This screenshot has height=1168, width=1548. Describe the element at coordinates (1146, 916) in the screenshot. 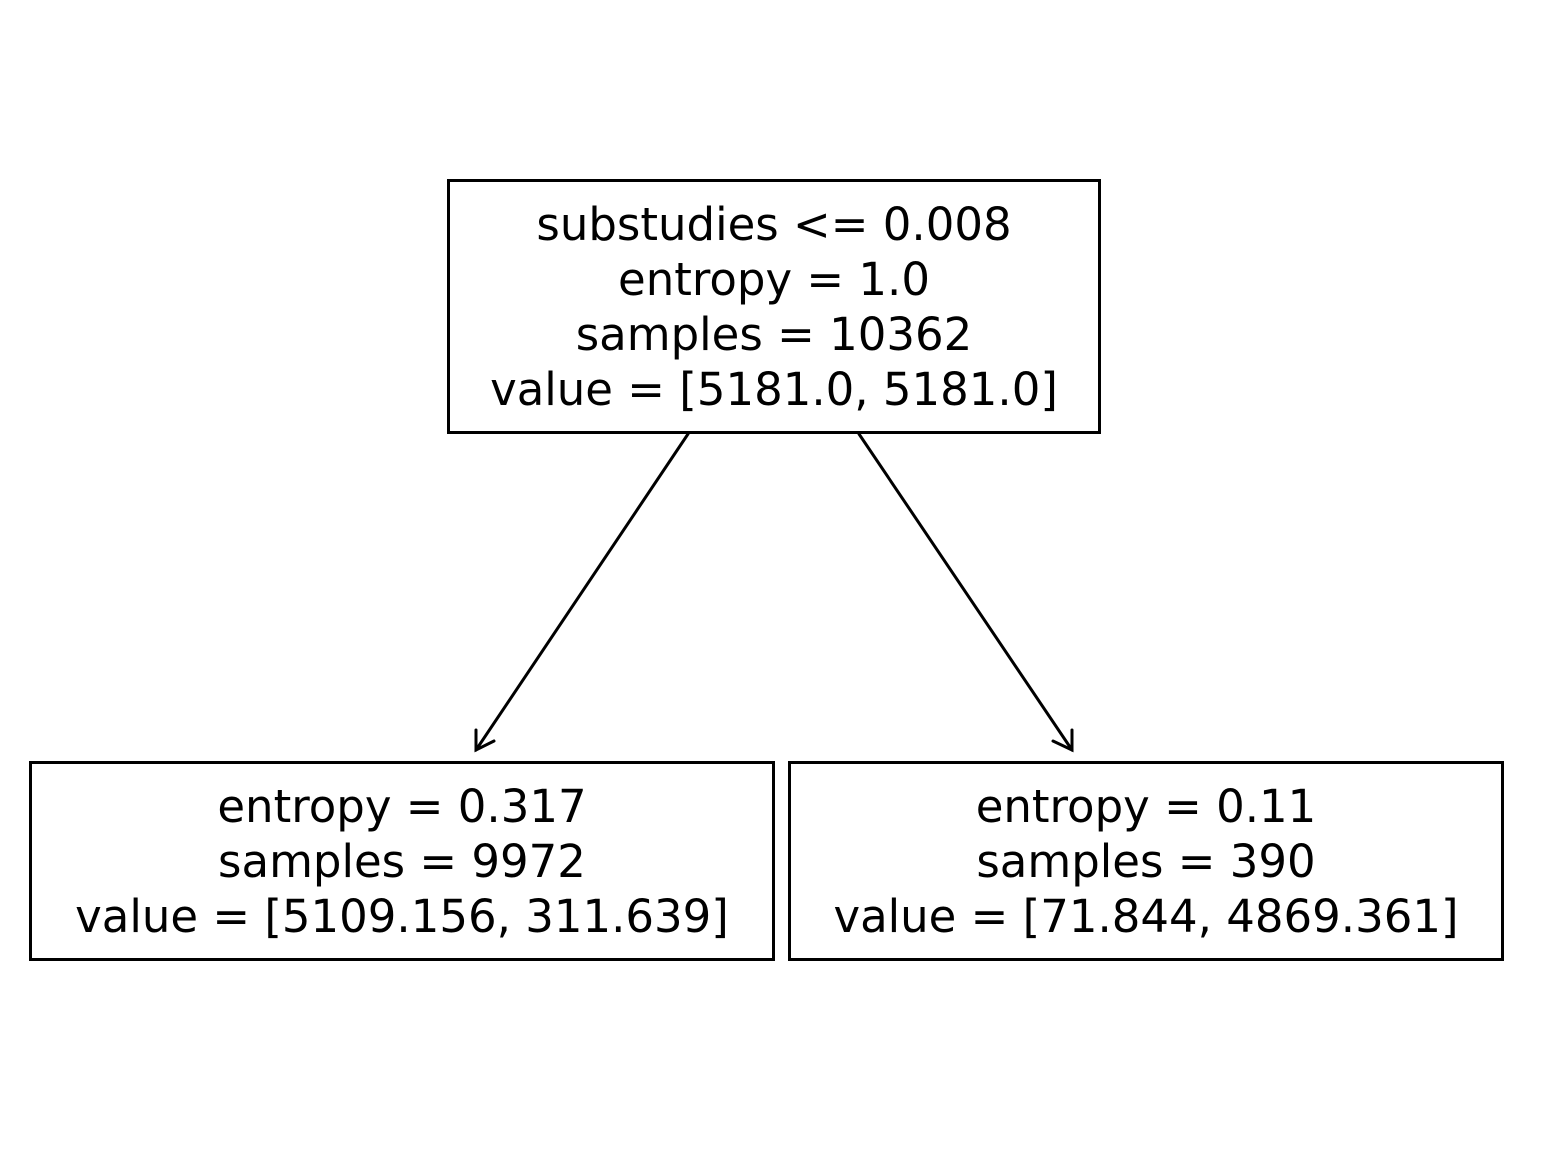

I see `right-value-label: value = [71.844, 4869.361]` at that location.